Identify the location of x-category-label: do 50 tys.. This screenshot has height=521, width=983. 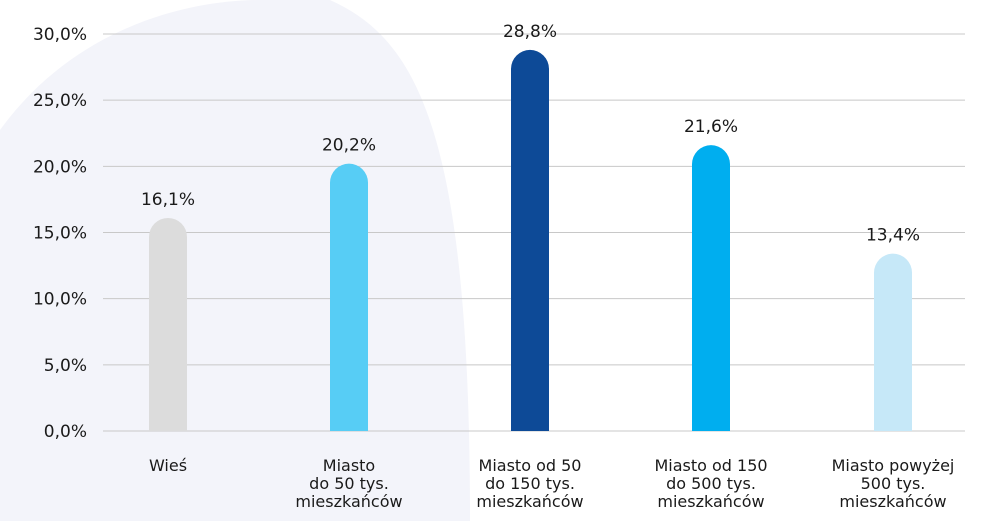
(349, 483).